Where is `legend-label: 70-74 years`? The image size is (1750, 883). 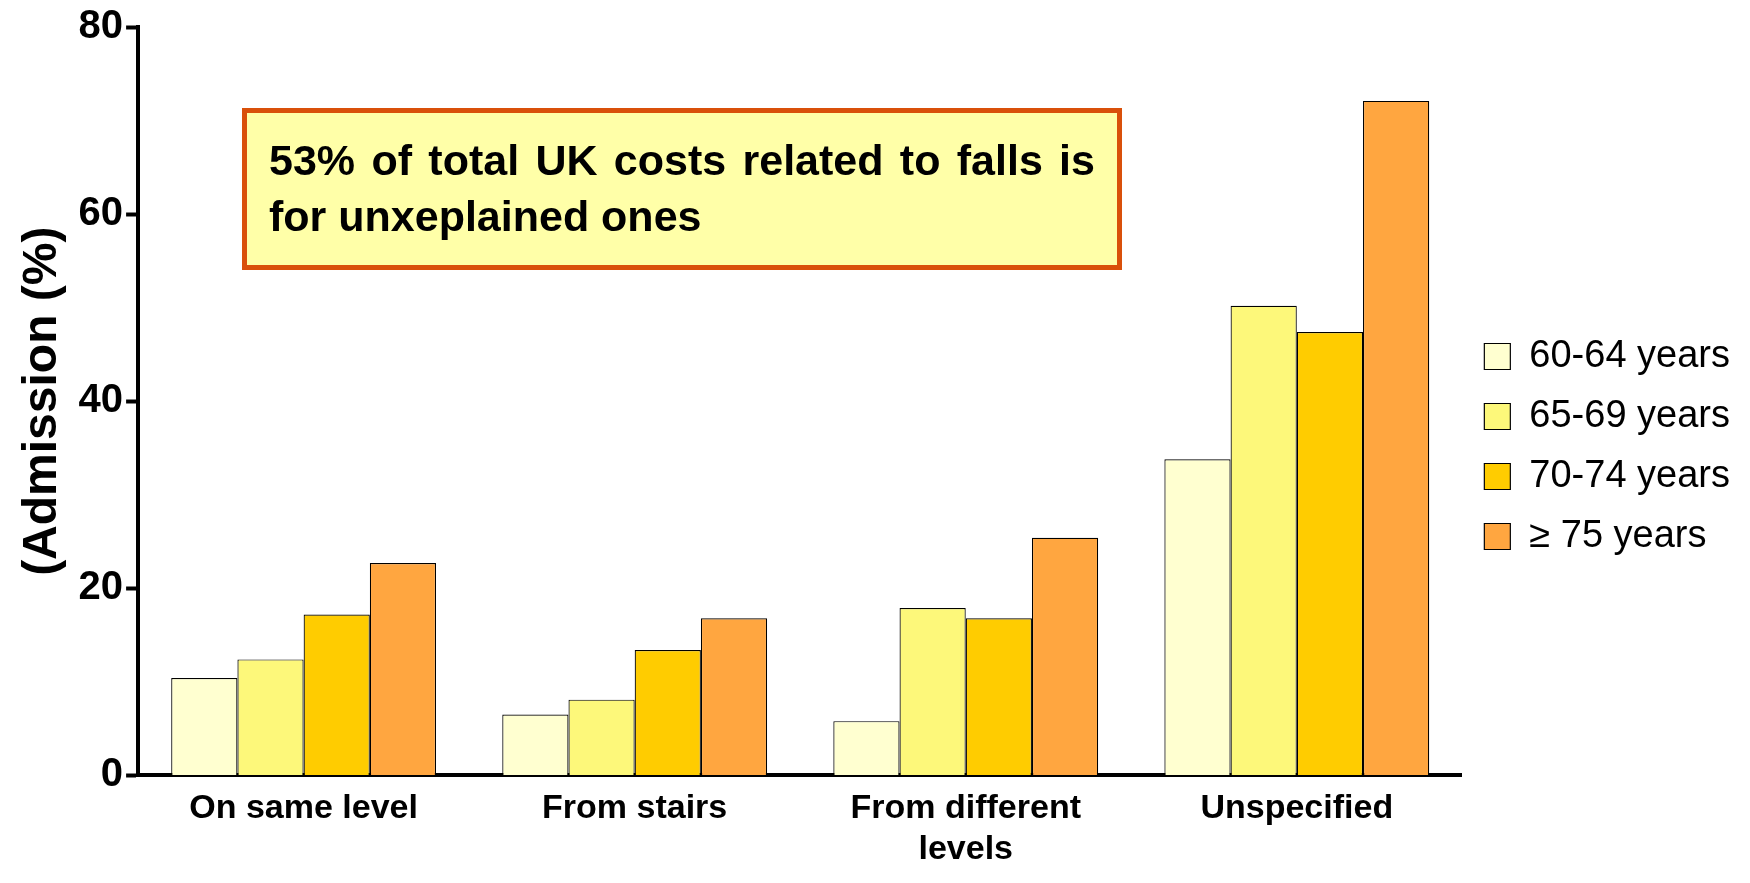 legend-label: 70-74 years is located at coordinates (1629, 473).